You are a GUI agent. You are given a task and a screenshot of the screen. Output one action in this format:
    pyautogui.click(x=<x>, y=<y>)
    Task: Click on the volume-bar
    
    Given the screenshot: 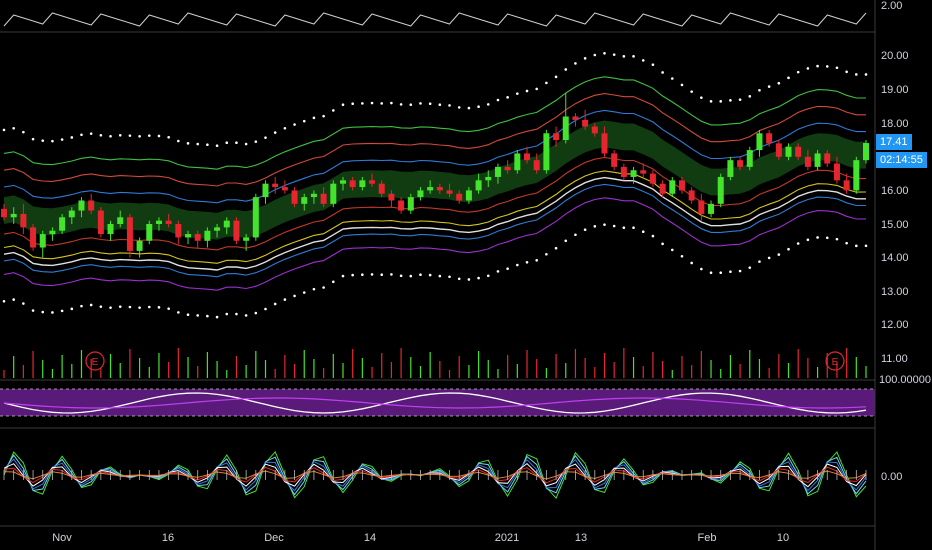 What is the action you would take?
    pyautogui.click(x=139, y=368)
    